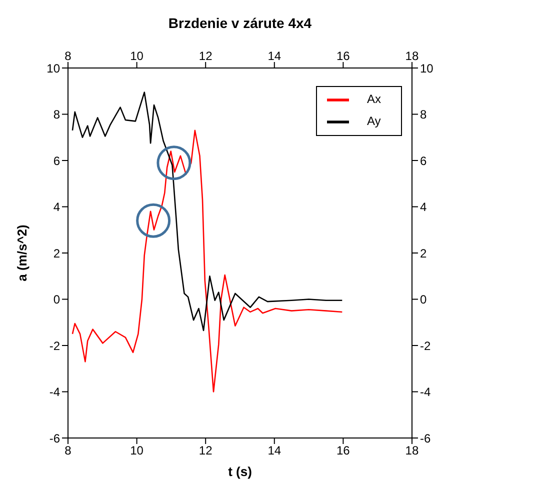 The image size is (550, 488). Describe the element at coordinates (412, 451) in the screenshot. I see `x2-tick-label: 18` at that location.